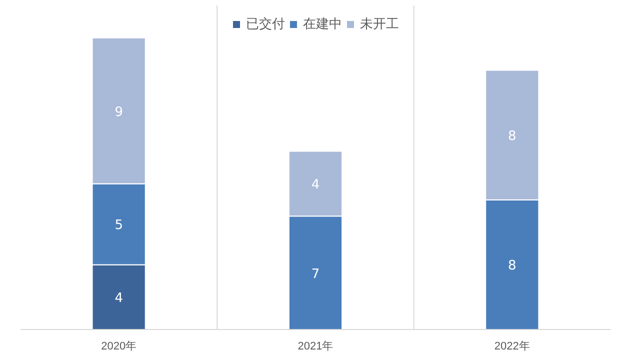 This screenshot has width=635, height=362. I want to click on x-tick-label: 2020年, so click(119, 346).